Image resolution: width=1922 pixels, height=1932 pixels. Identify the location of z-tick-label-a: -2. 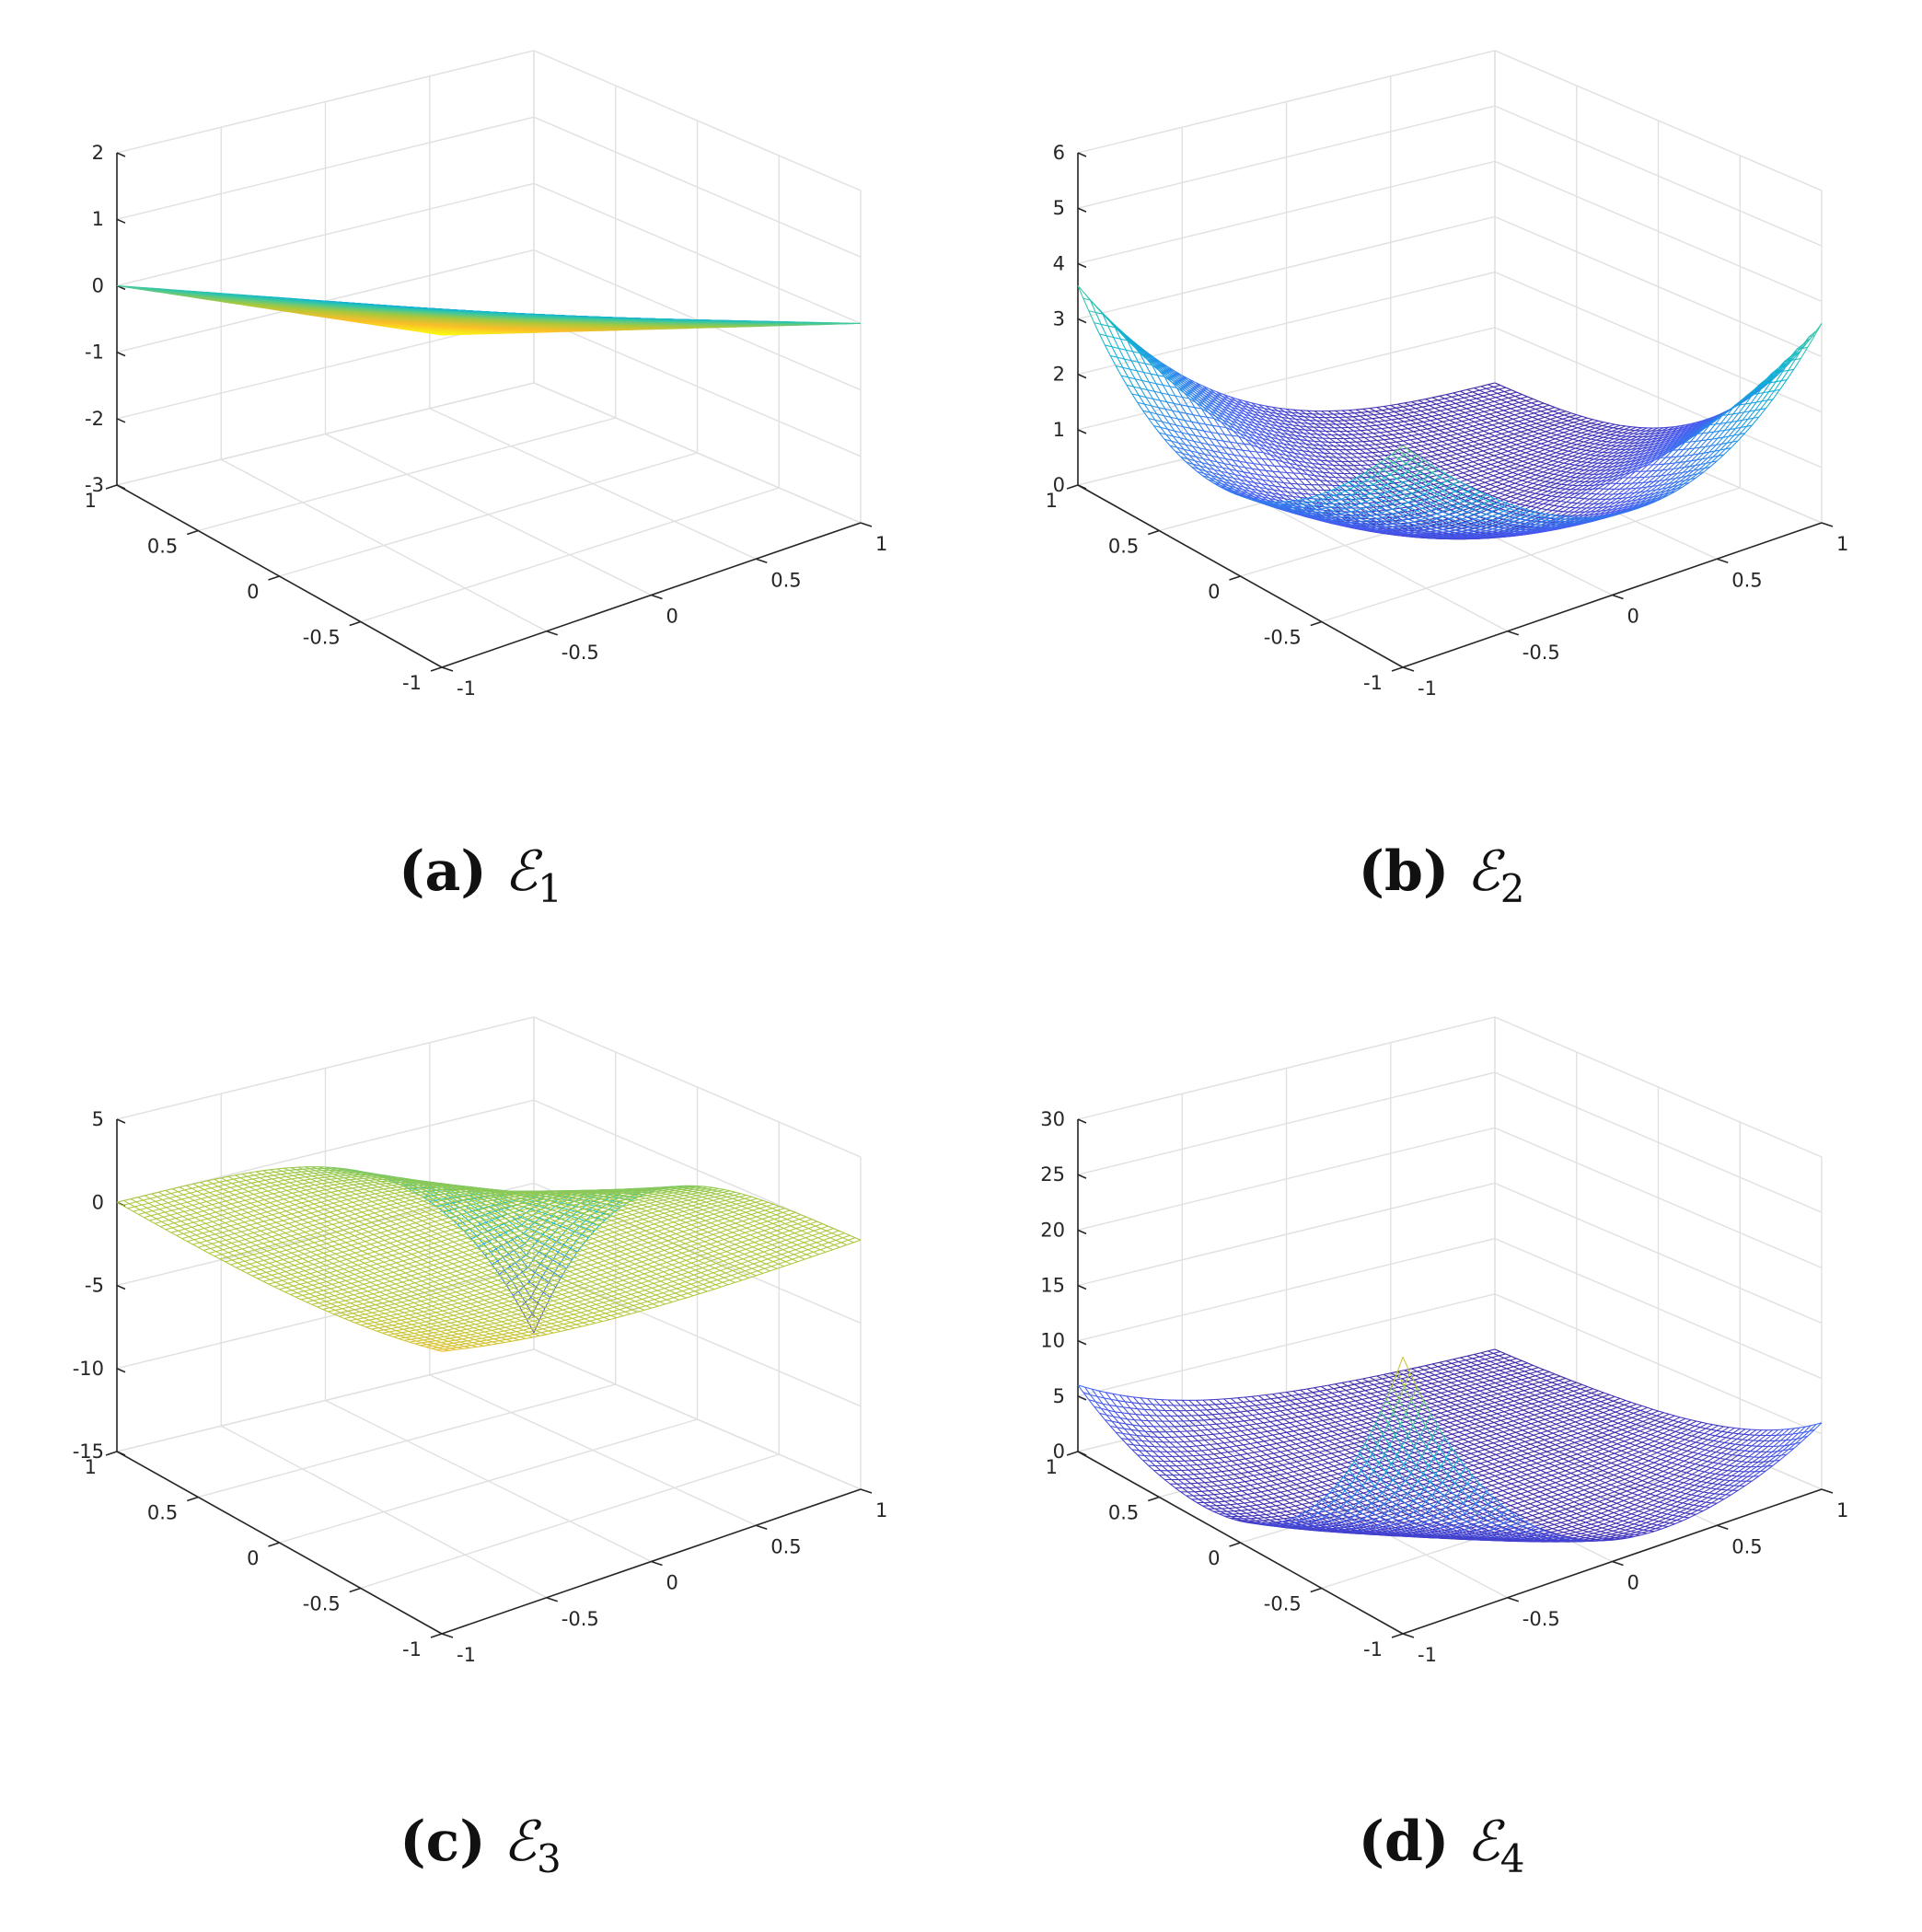
(94, 419).